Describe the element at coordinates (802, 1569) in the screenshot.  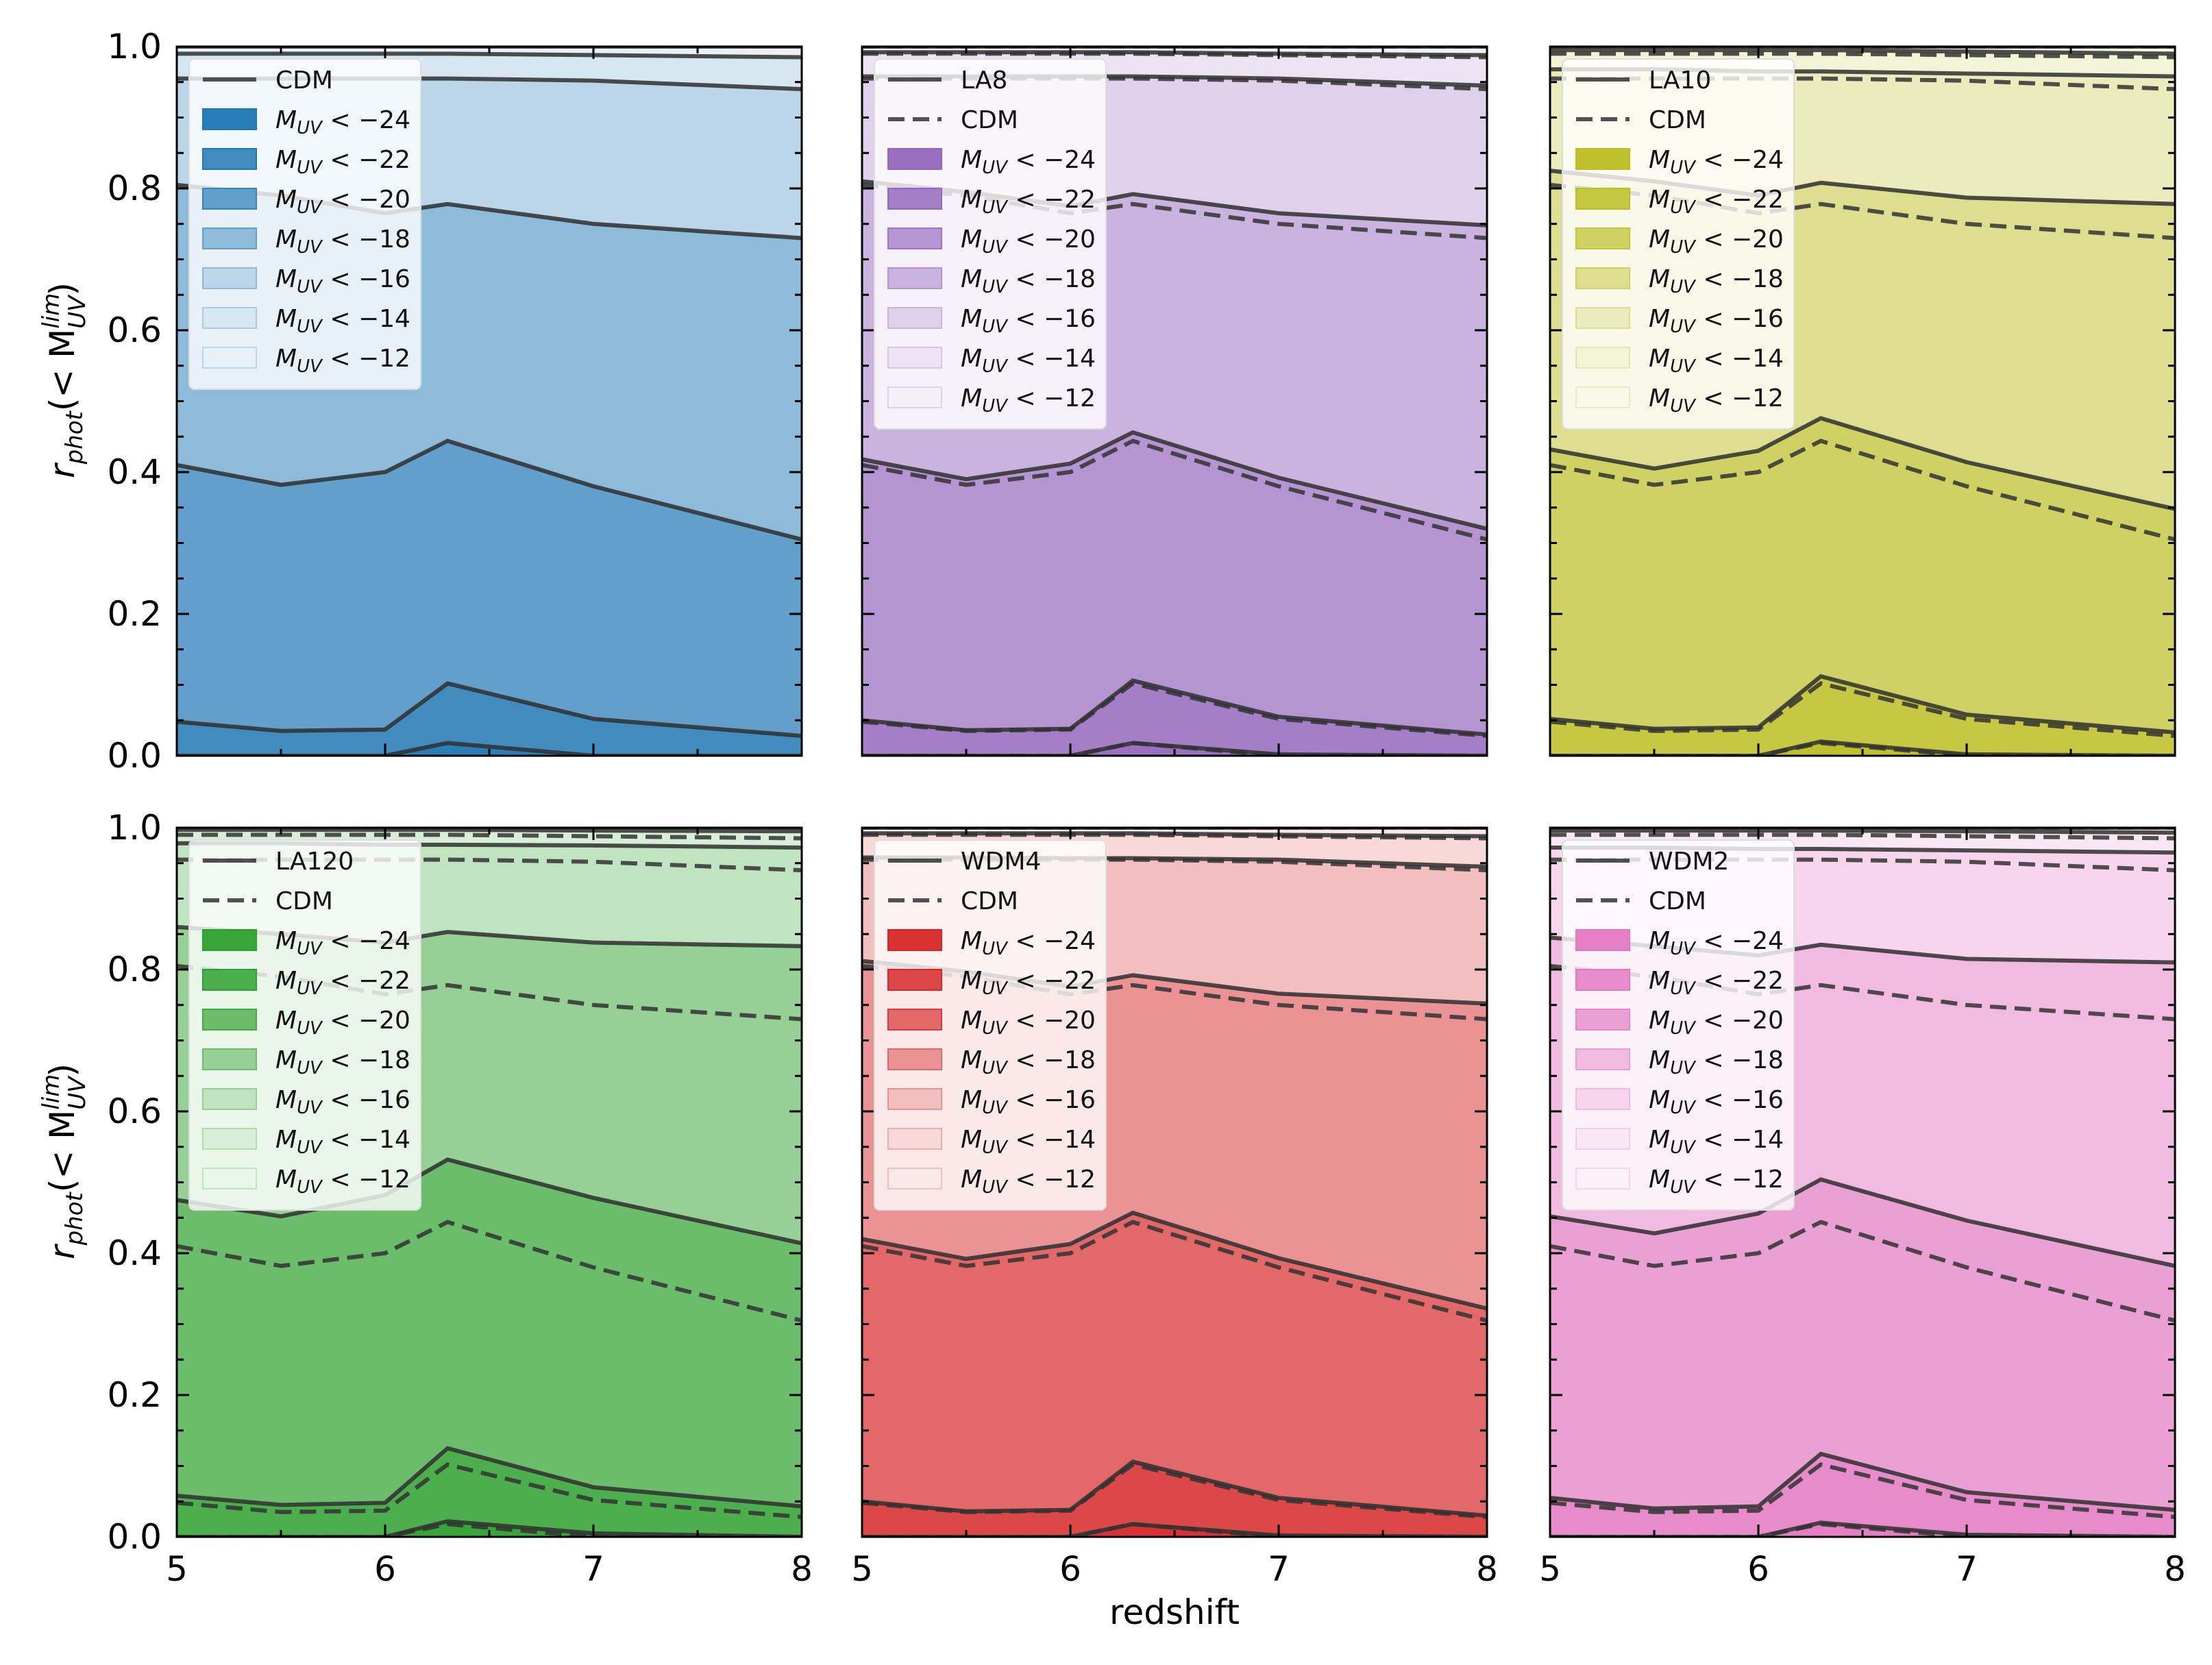
I see `x-tick-label: 8` at that location.